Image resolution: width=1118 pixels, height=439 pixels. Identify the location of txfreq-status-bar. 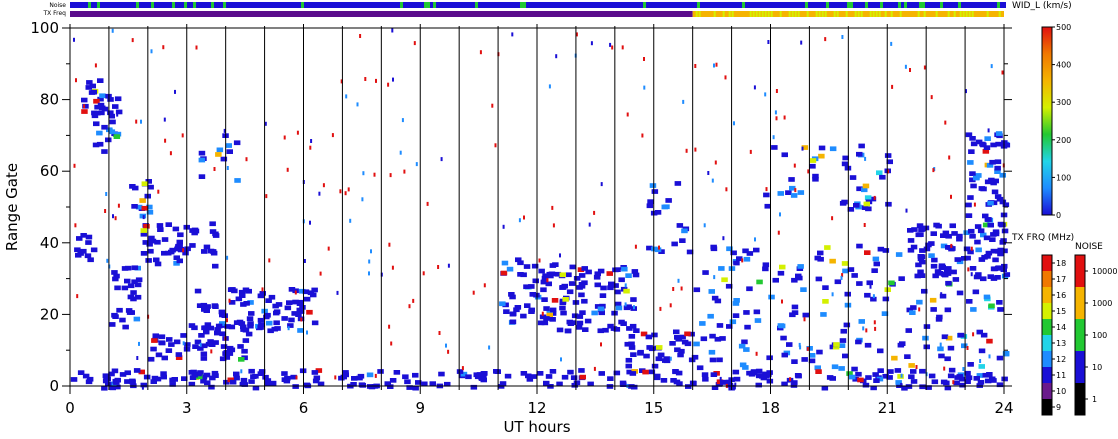
(537, 14).